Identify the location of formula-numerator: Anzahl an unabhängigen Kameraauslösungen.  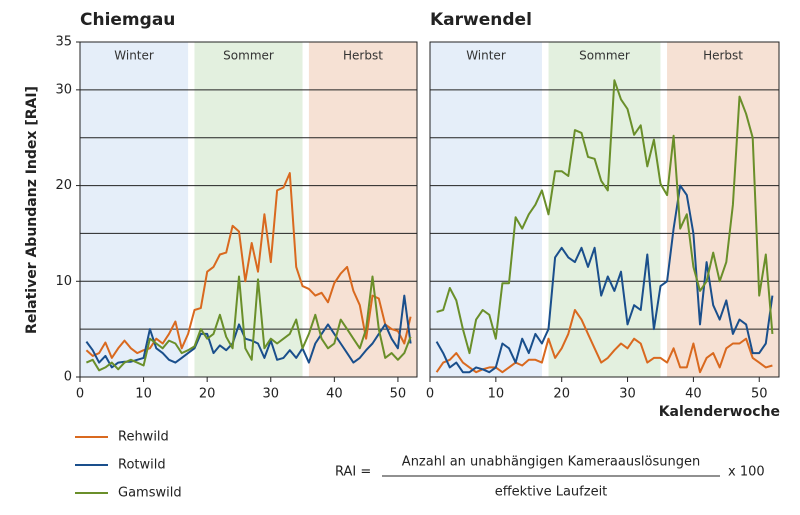
(551, 462).